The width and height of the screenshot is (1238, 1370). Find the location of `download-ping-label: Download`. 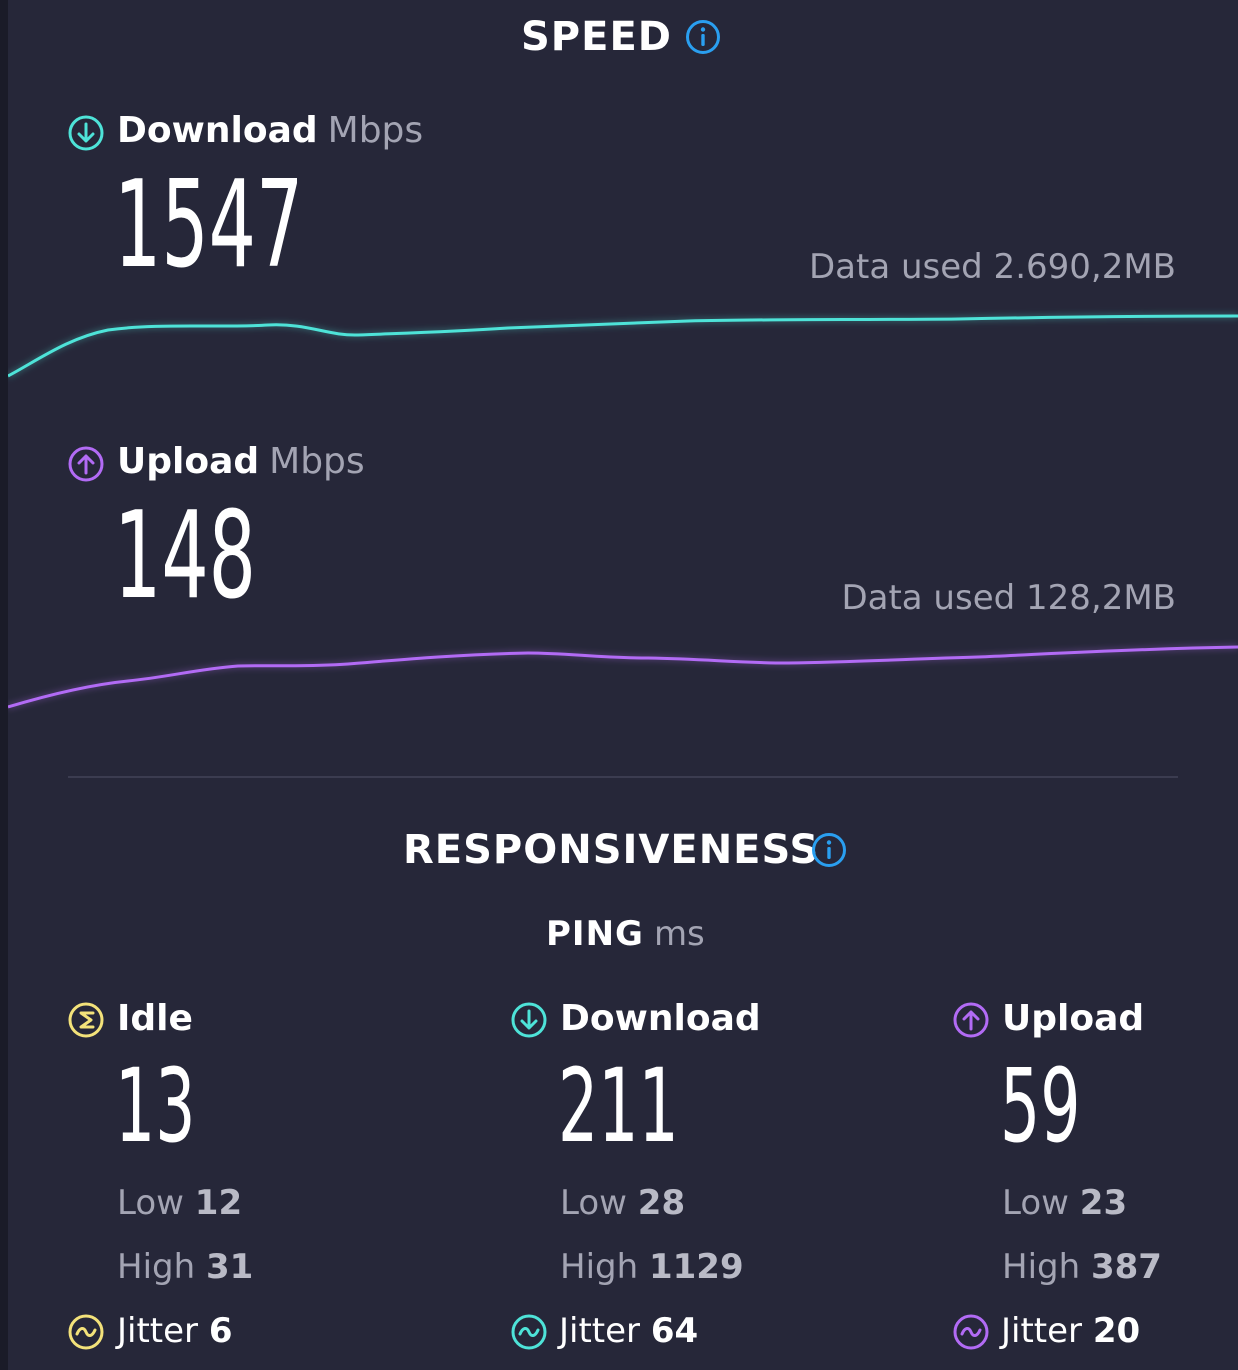

download-ping-label: Download is located at coordinates (660, 1018).